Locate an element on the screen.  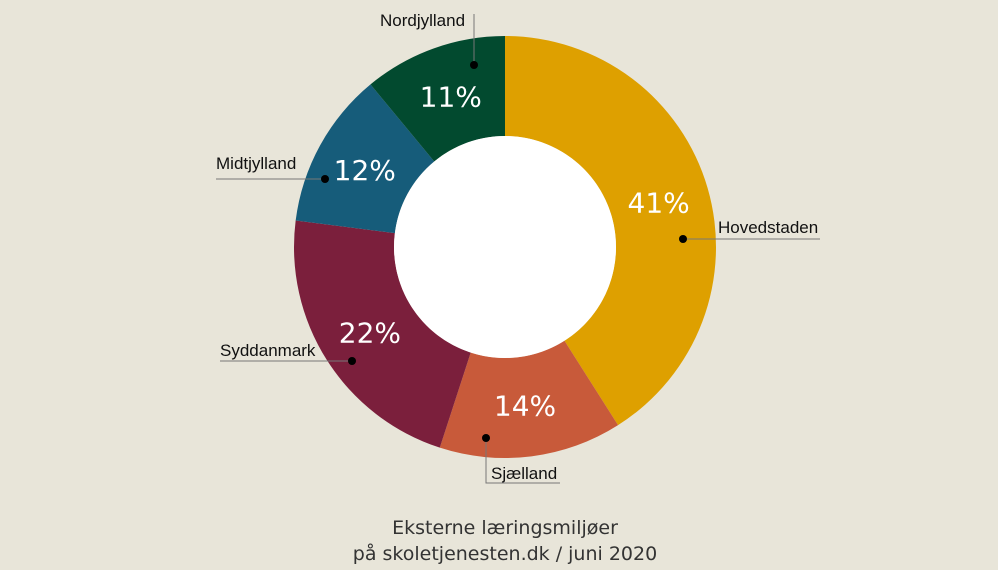
region-label-midtjylland: Midtjylland is located at coordinates (256, 163).